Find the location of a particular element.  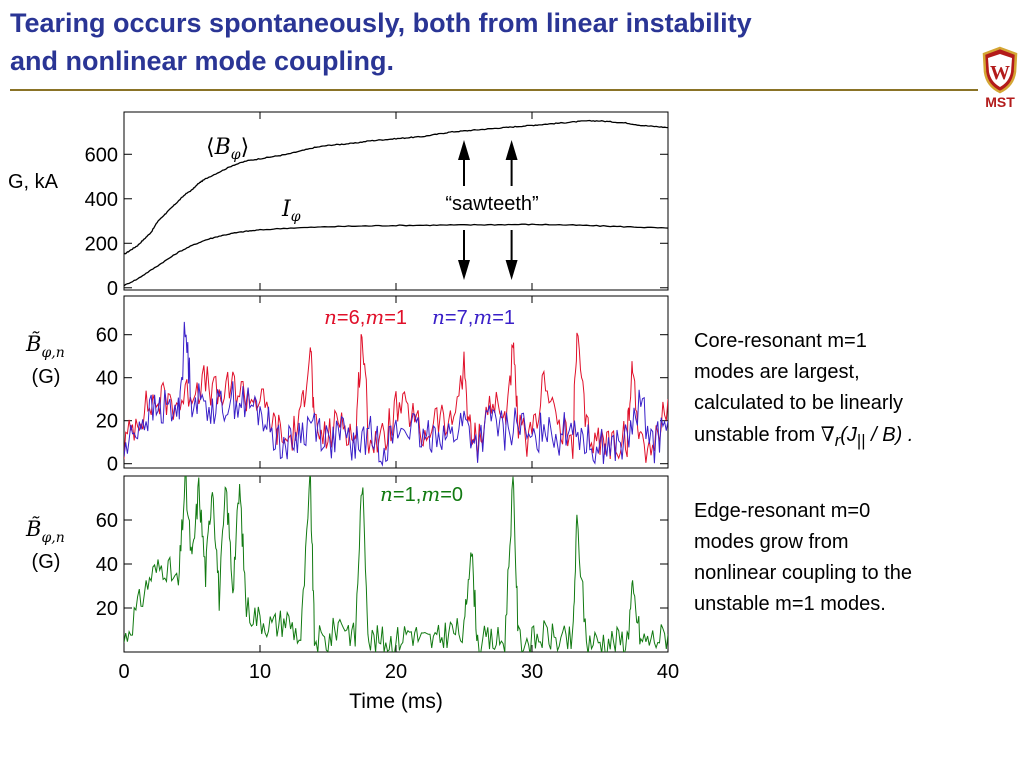

panel-top: 0 200 400 600 is located at coordinates (377, 205).